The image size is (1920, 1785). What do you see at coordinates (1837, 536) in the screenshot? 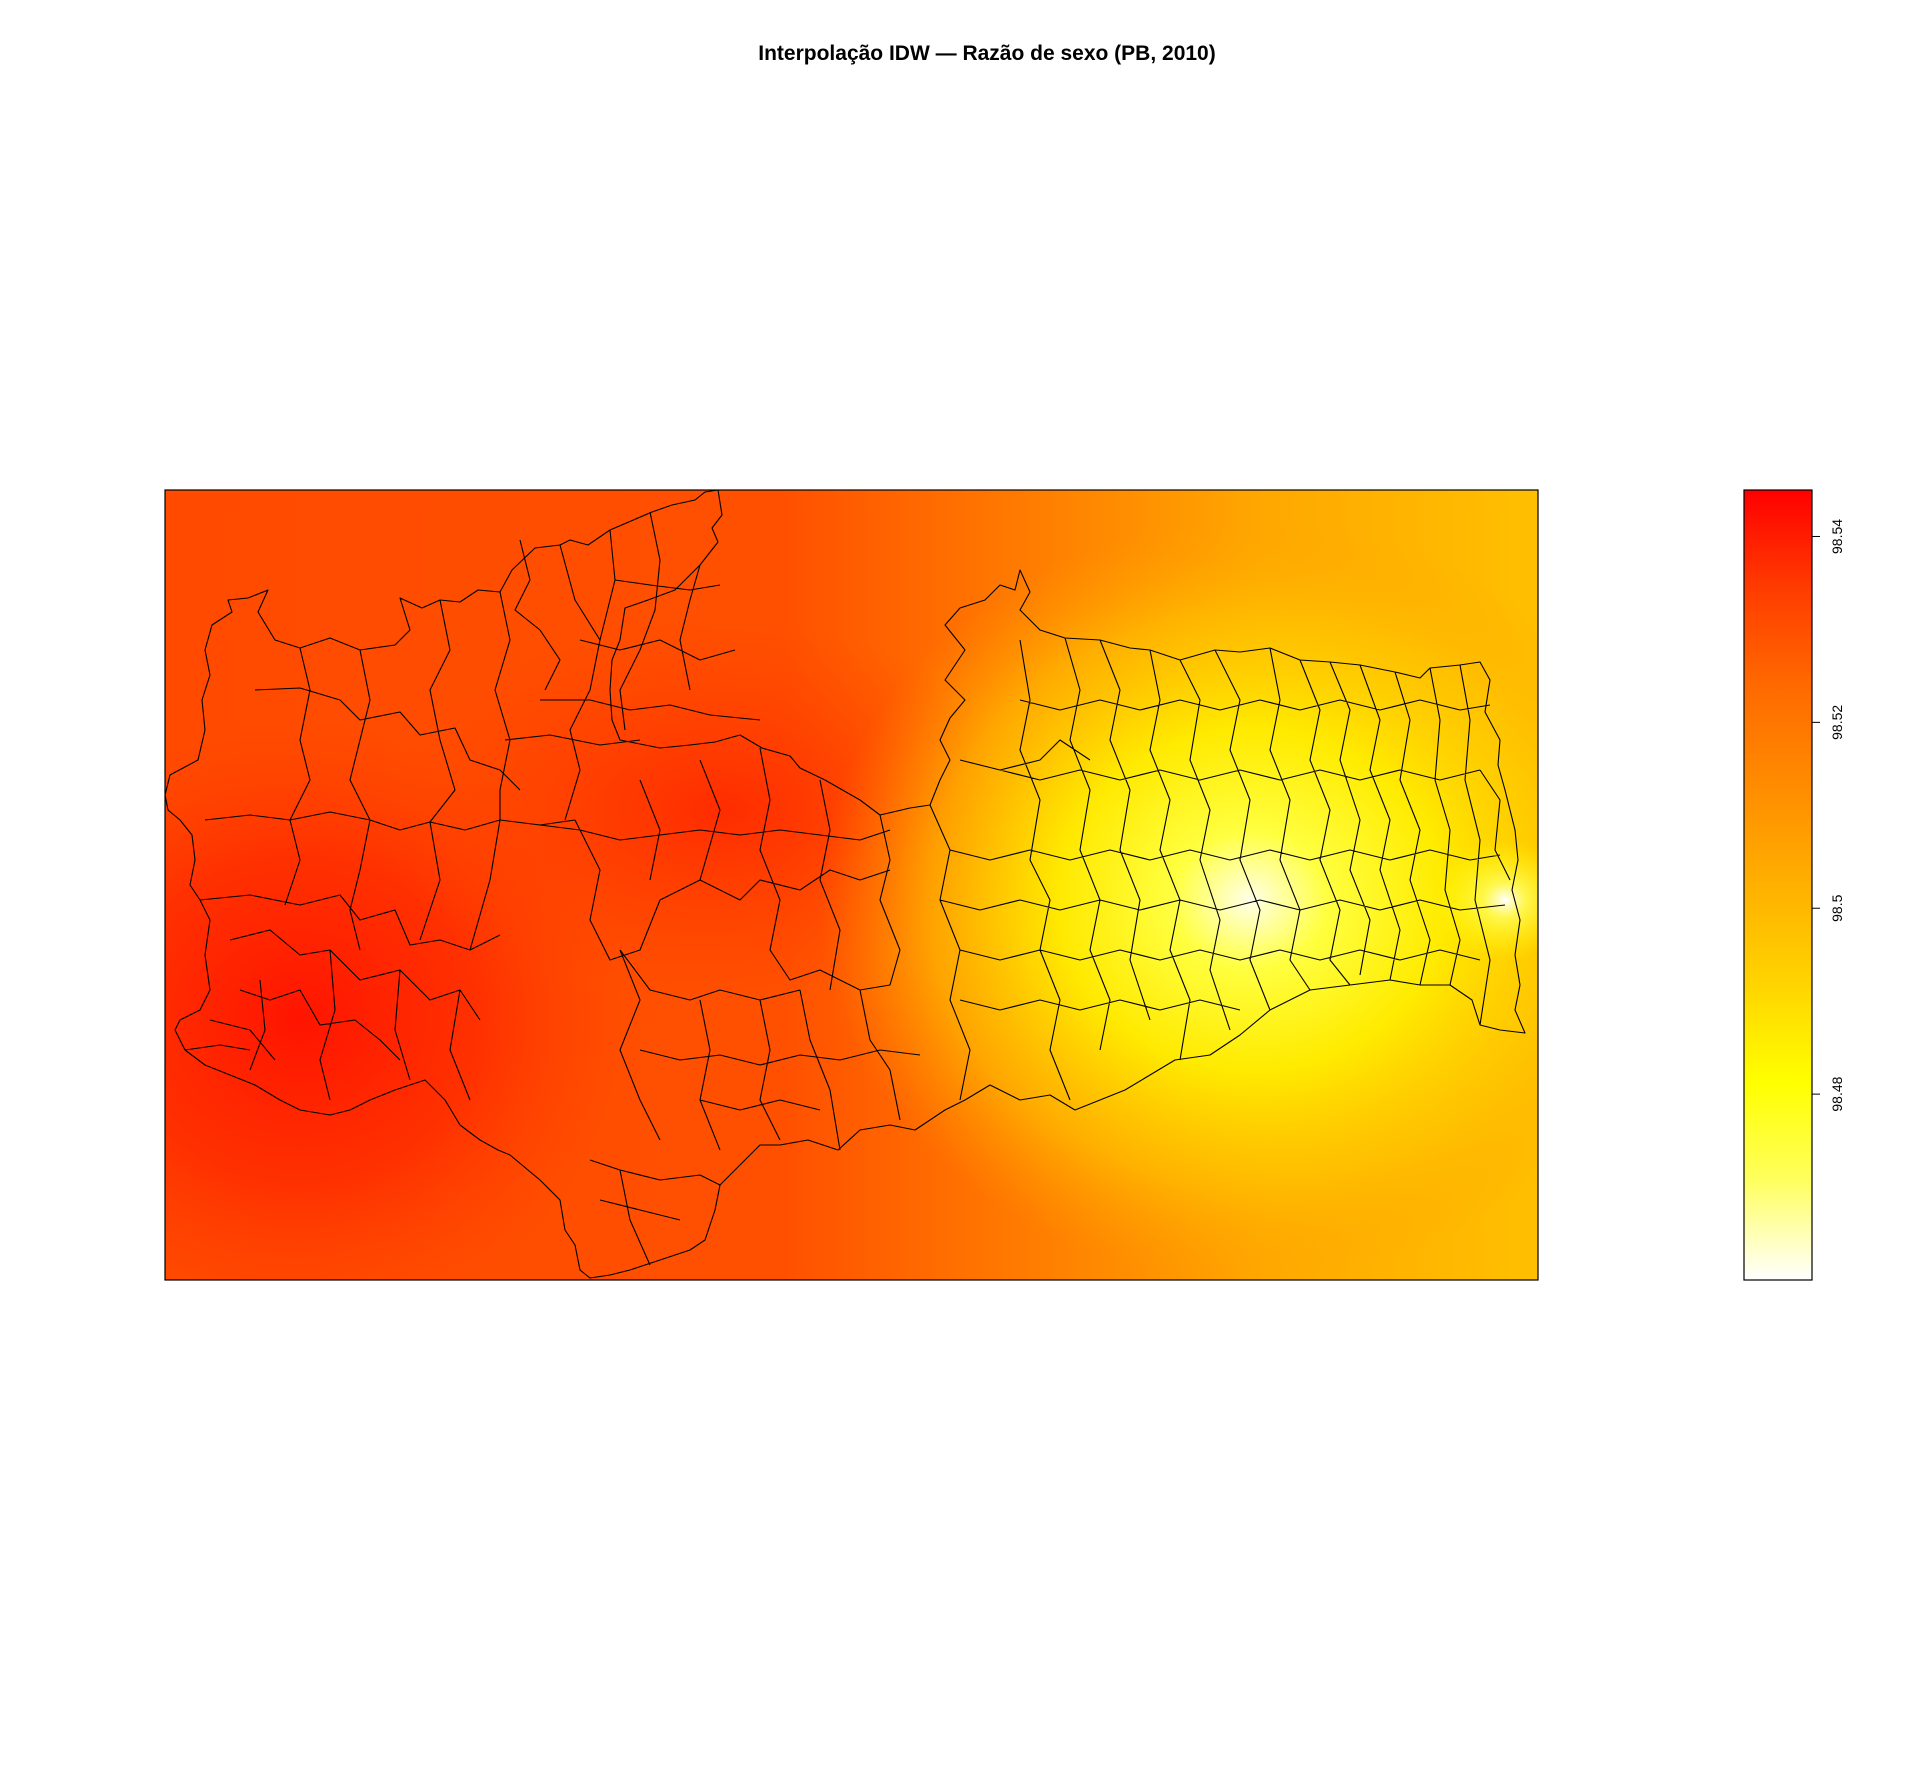
I see `legend-tick-label: 98.54` at bounding box center [1837, 536].